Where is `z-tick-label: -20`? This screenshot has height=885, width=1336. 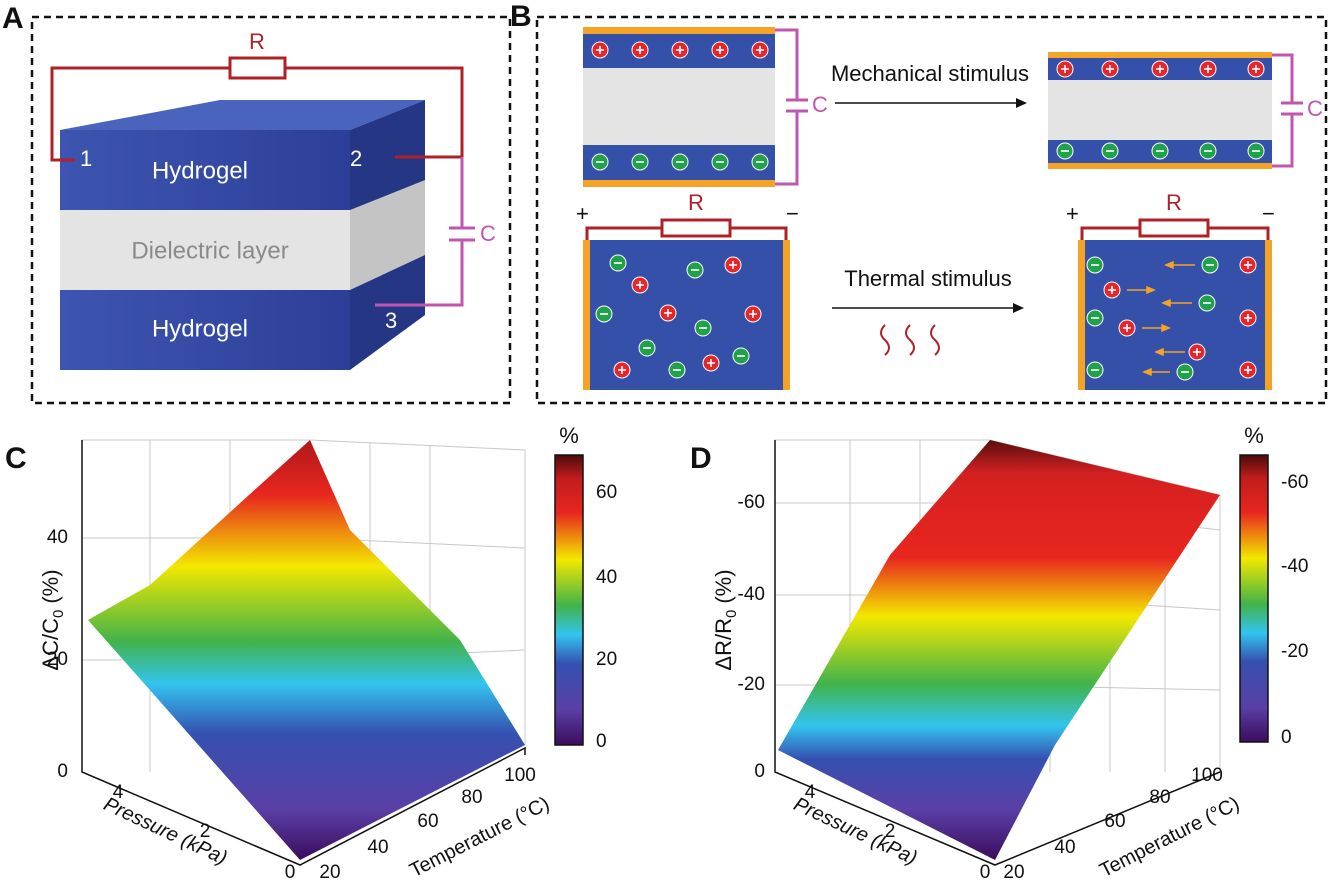 z-tick-label: -20 is located at coordinates (751, 684).